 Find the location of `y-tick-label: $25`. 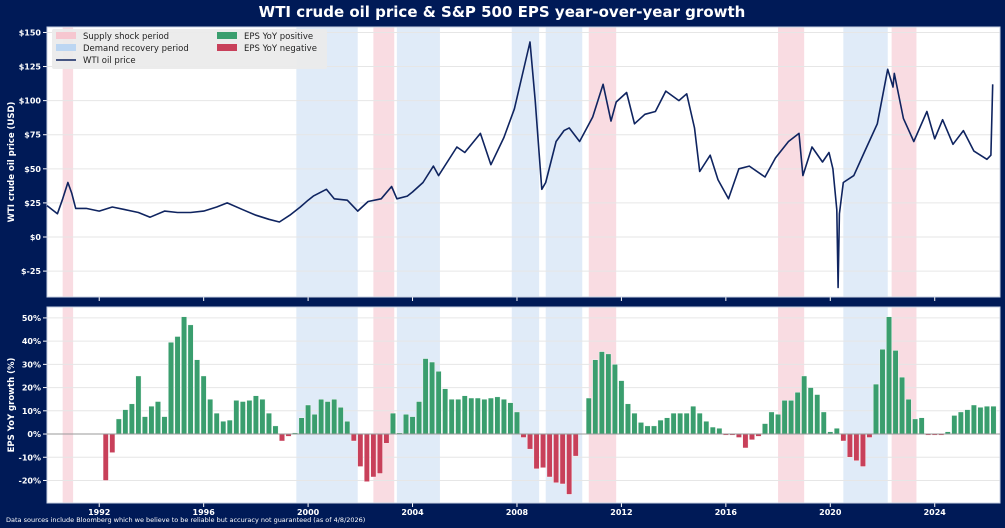

y-tick-label: $25 is located at coordinates (32, 203).